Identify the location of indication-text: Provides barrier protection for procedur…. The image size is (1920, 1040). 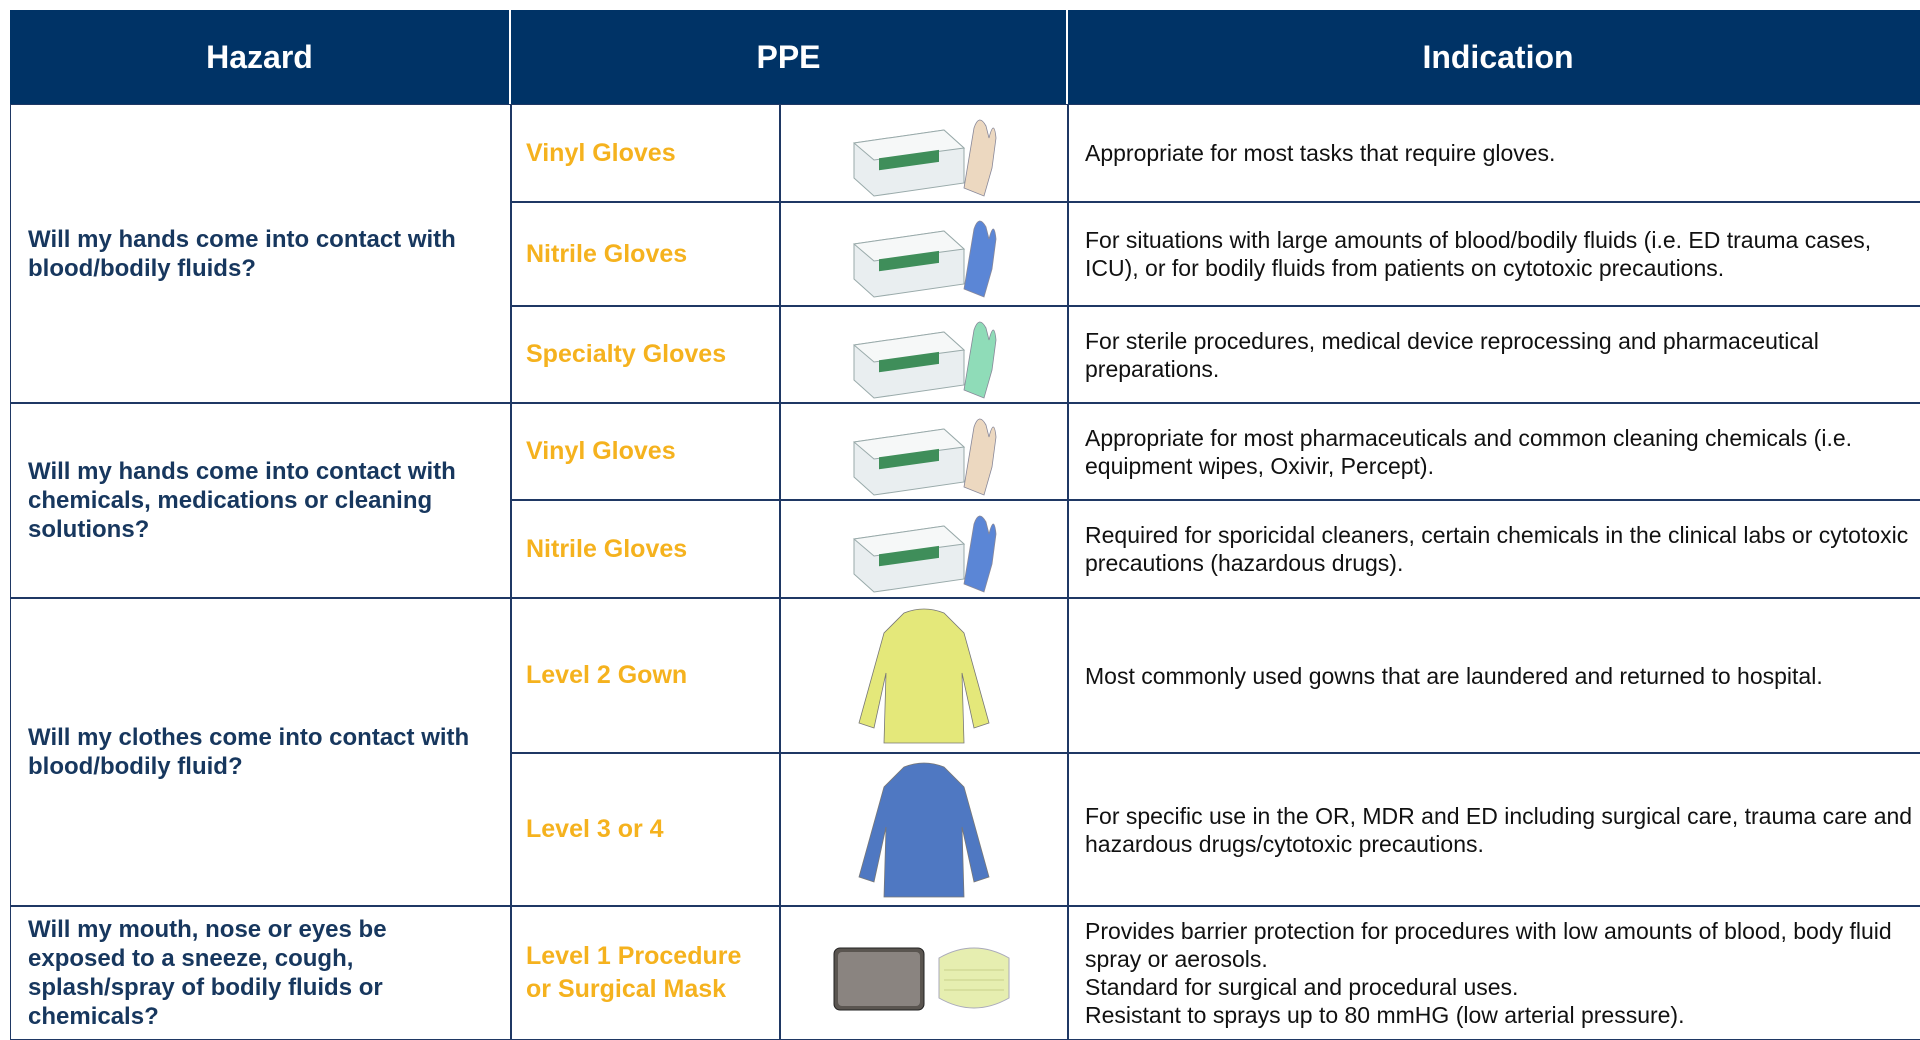
(1501, 973).